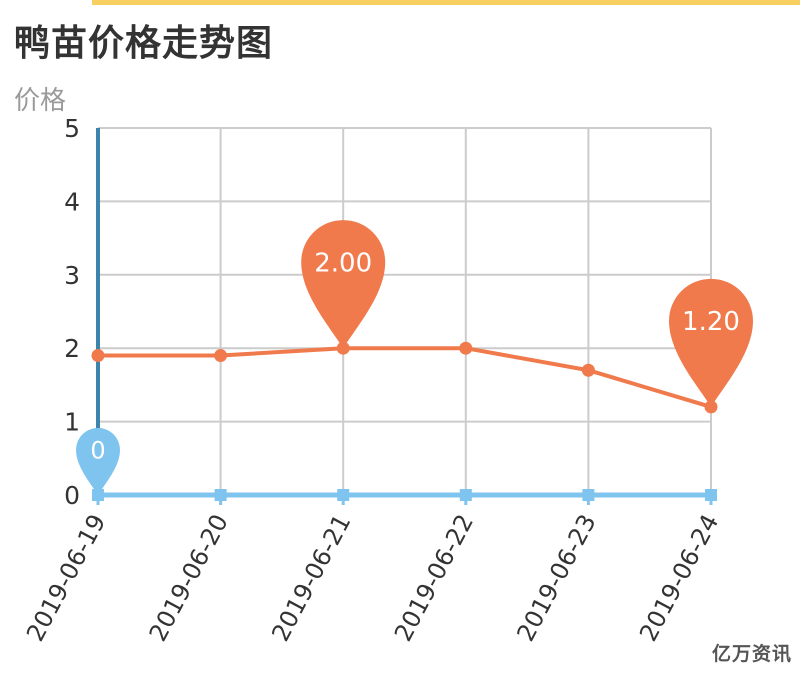 This screenshot has width=800, height=674. What do you see at coordinates (72, 495) in the screenshot?
I see `y-tick-label: 0` at bounding box center [72, 495].